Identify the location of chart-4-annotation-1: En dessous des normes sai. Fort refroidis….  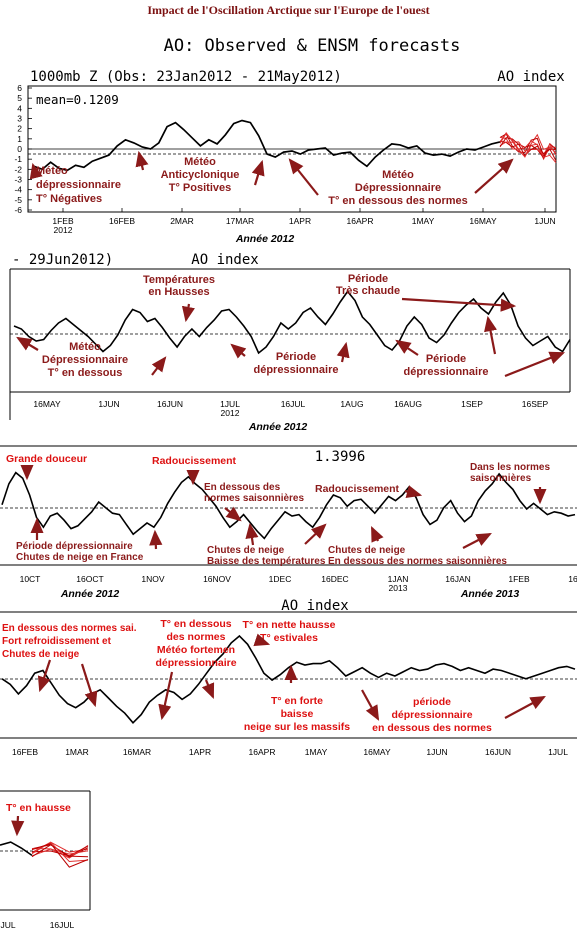
(69, 641).